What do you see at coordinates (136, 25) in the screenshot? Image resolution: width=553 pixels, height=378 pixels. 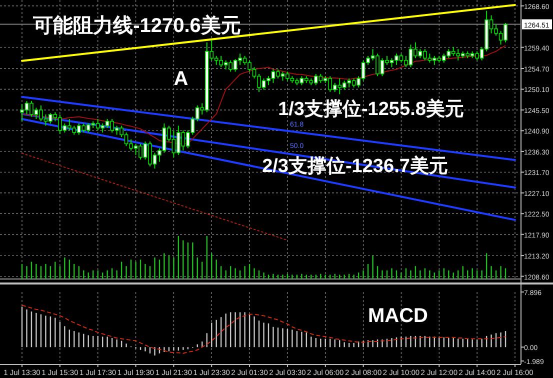 I see `annotation: 可能阻力线-1270.6美元` at bounding box center [136, 25].